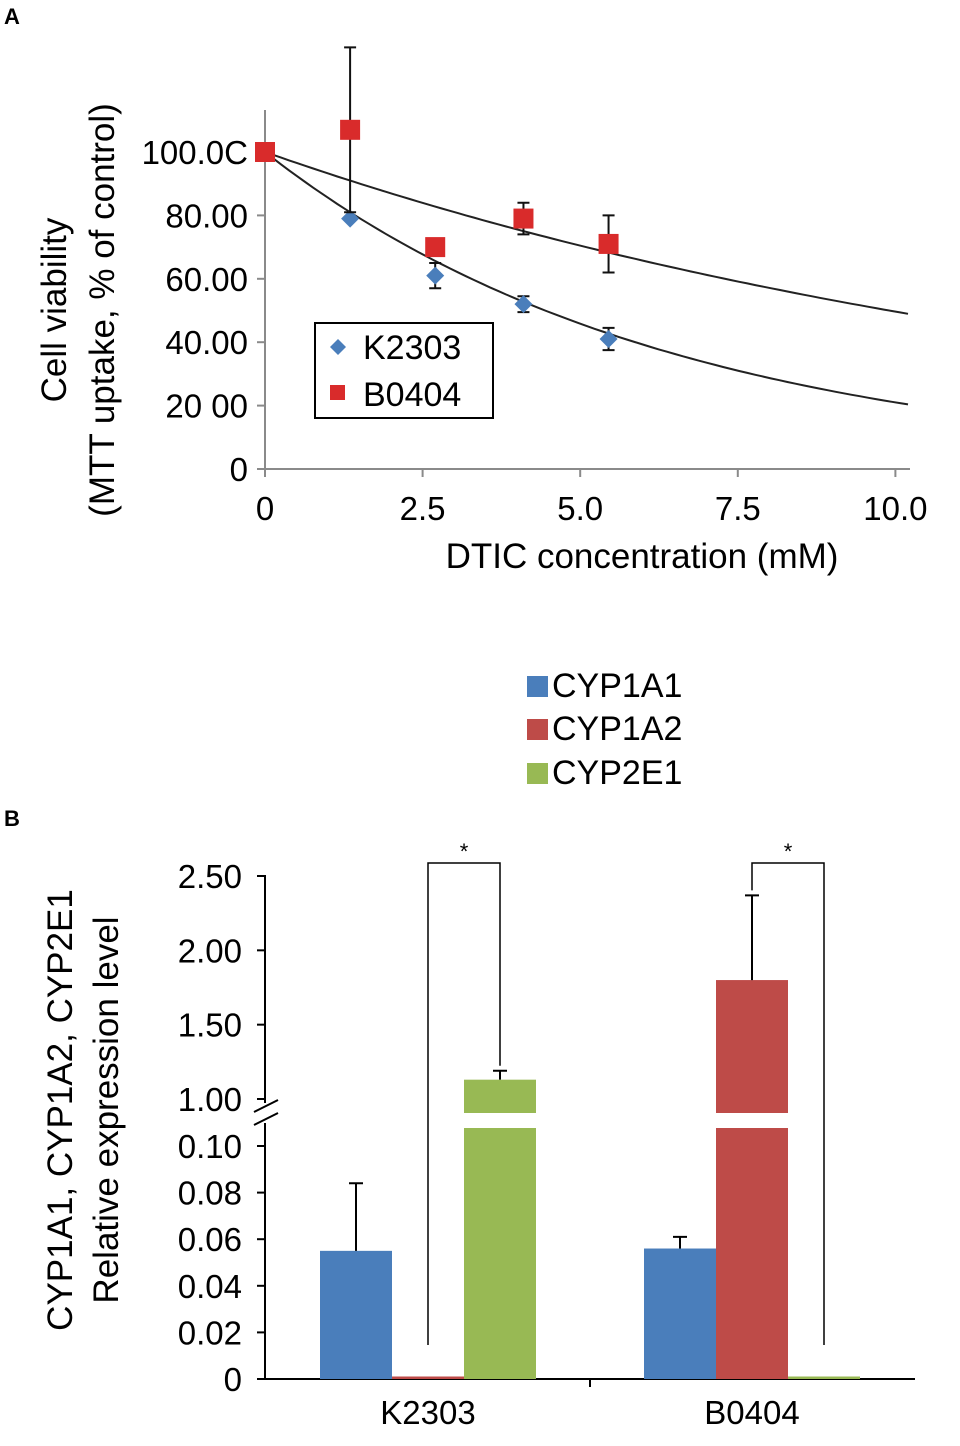 The image size is (960, 1446). What do you see at coordinates (738, 508) in the screenshot?
I see `a-x-tick-label: 7.5` at bounding box center [738, 508].